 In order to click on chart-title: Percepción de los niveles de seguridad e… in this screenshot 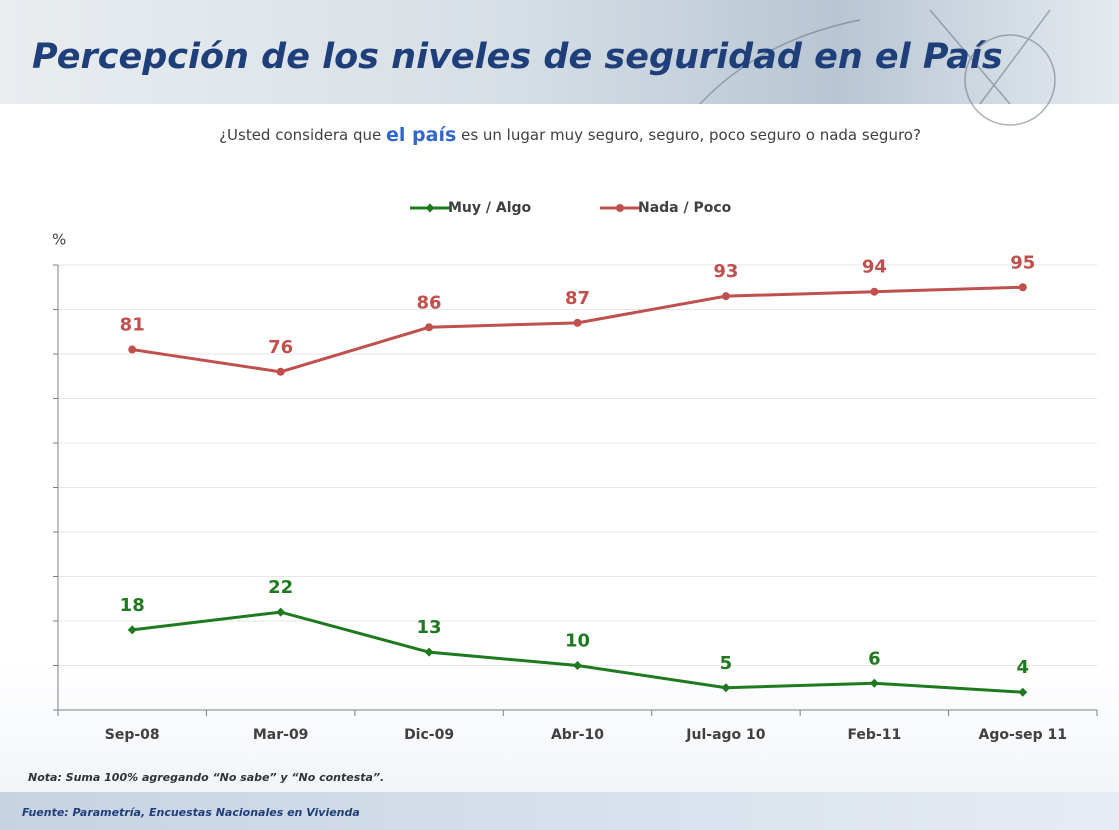, I will do `click(517, 57)`.